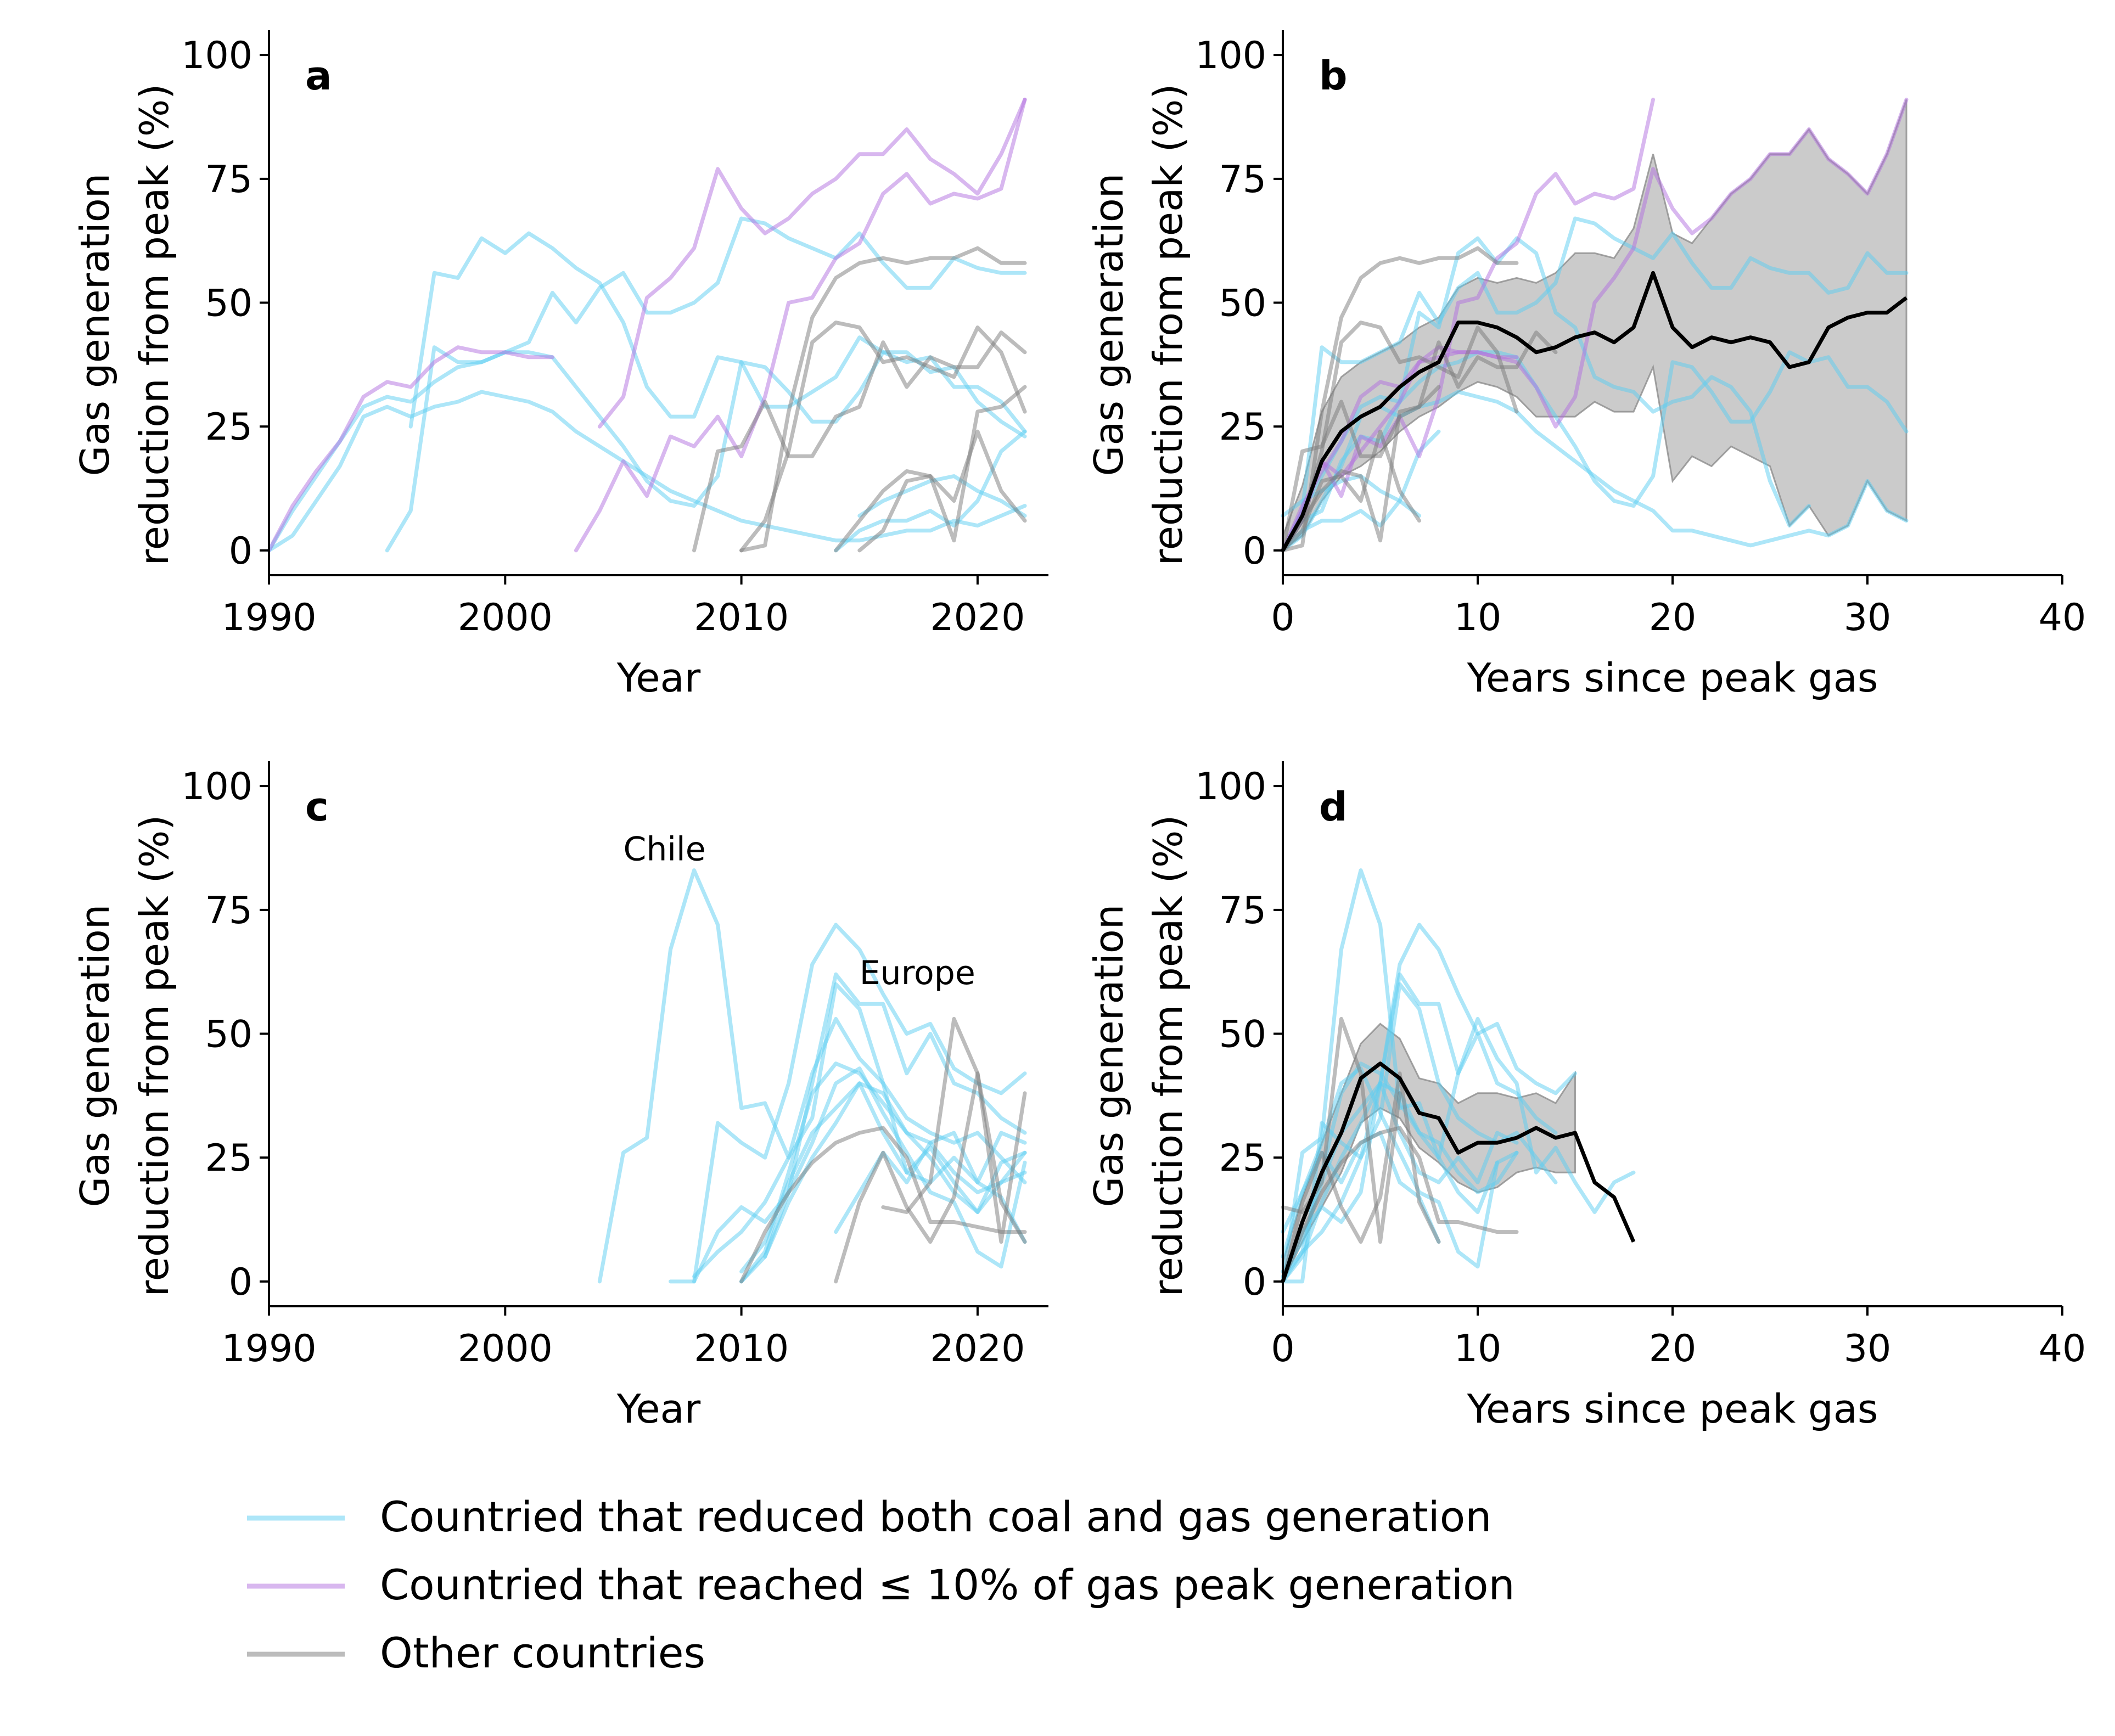 The height and width of the screenshot is (1736, 2115). What do you see at coordinates (317, 807) in the screenshot?
I see `panel-label: c` at bounding box center [317, 807].